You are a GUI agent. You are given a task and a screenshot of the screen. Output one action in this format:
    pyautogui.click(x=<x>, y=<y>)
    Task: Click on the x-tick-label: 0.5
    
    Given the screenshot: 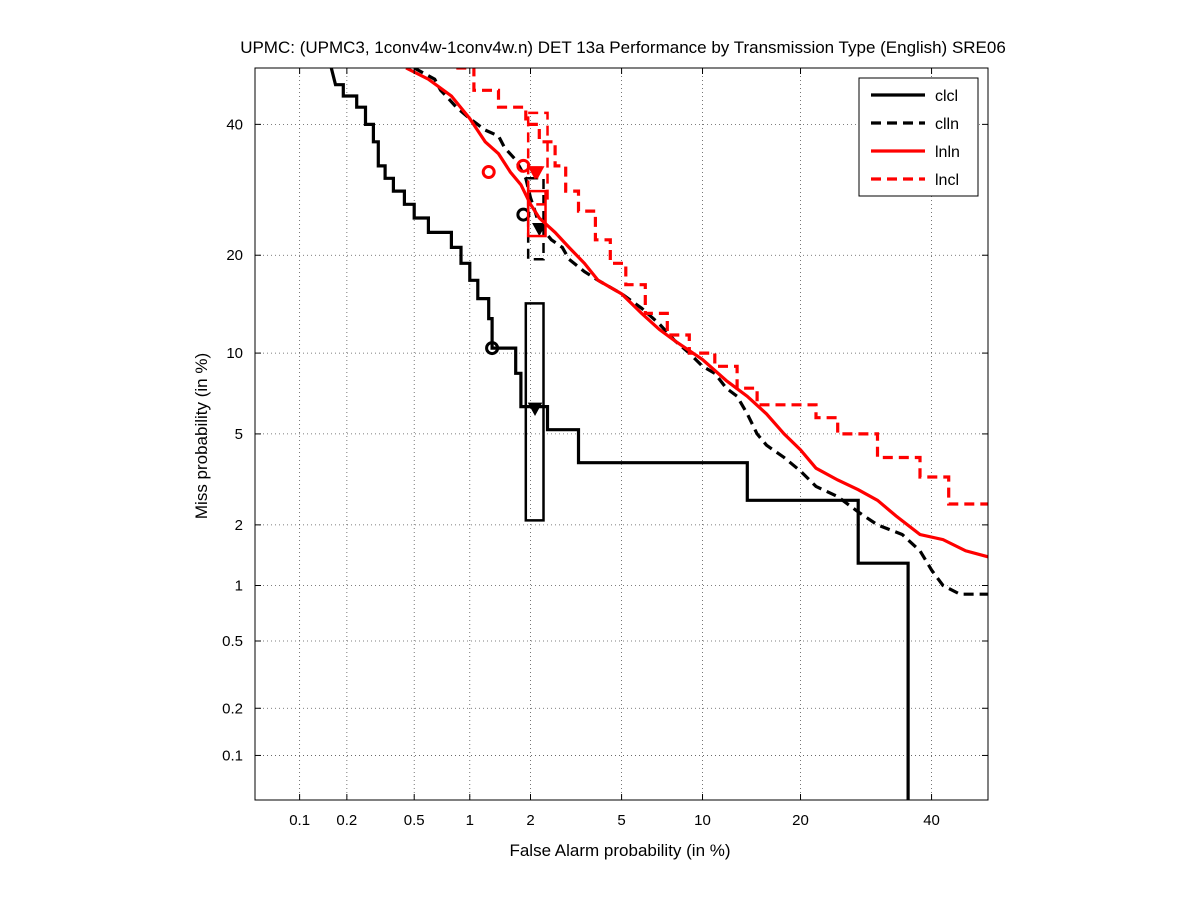 What is the action you would take?
    pyautogui.click(x=414, y=820)
    